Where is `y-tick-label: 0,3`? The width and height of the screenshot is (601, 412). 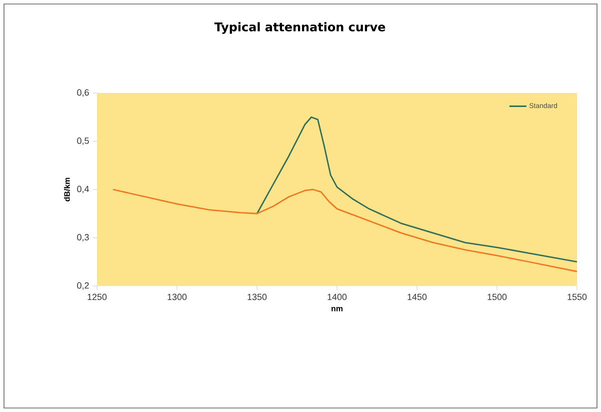
y-tick-label: 0,3 is located at coordinates (83, 238).